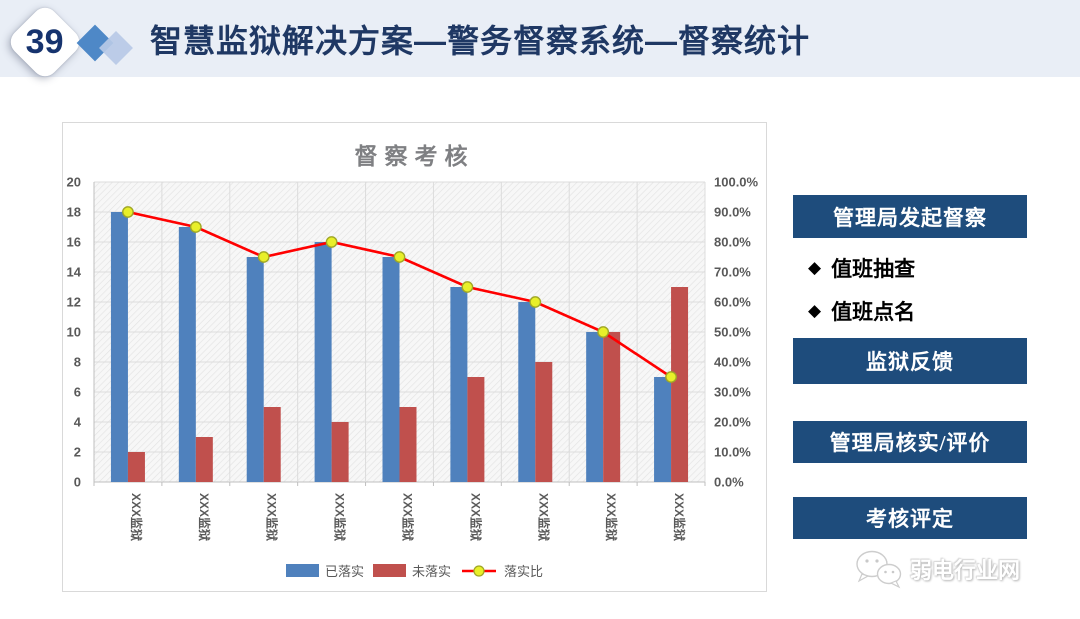 The height and width of the screenshot is (619, 1080). I want to click on bar-已落实-3, so click(323, 362).